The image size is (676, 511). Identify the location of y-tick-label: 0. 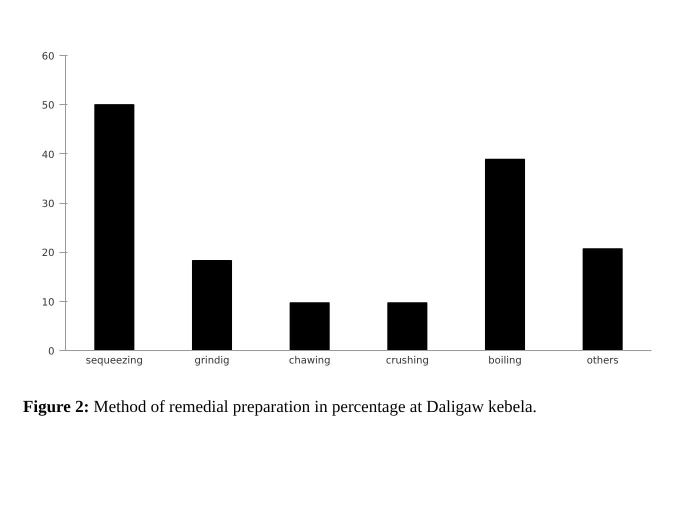
(51, 352).